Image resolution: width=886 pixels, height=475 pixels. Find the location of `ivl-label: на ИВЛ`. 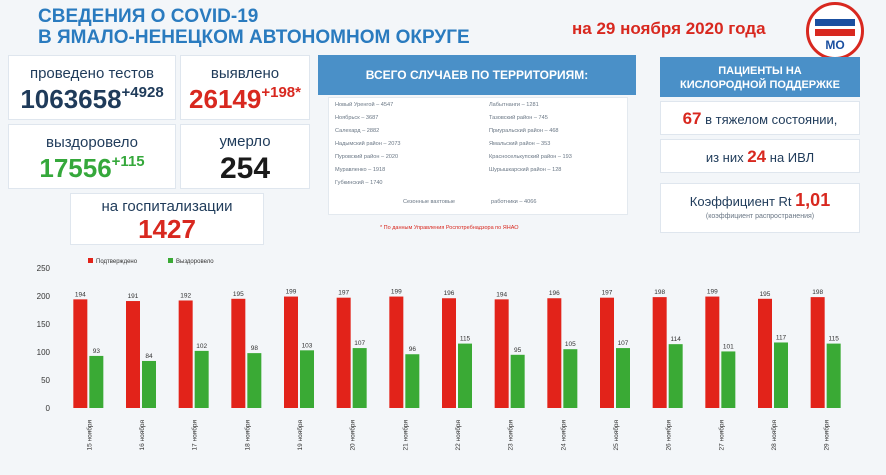

ivl-label: на ИВЛ is located at coordinates (792, 157).